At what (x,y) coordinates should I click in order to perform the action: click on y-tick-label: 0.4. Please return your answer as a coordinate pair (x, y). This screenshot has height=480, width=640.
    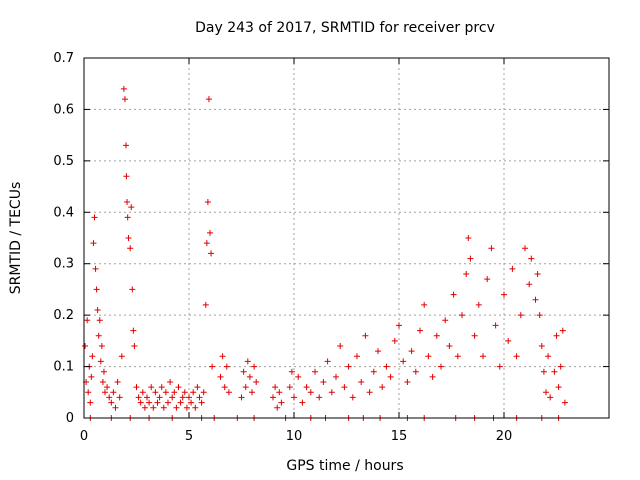
    Looking at the image, I should click on (63, 212).